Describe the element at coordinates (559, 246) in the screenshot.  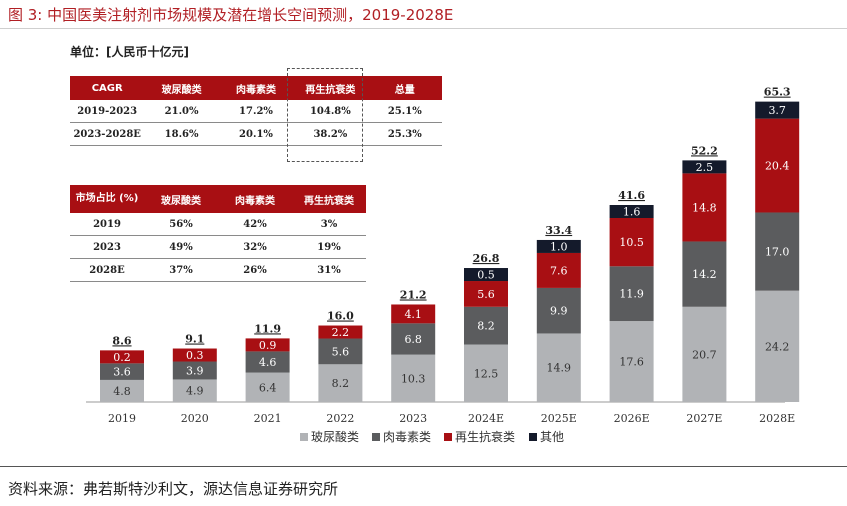
I see `data-label: 1.0` at that location.